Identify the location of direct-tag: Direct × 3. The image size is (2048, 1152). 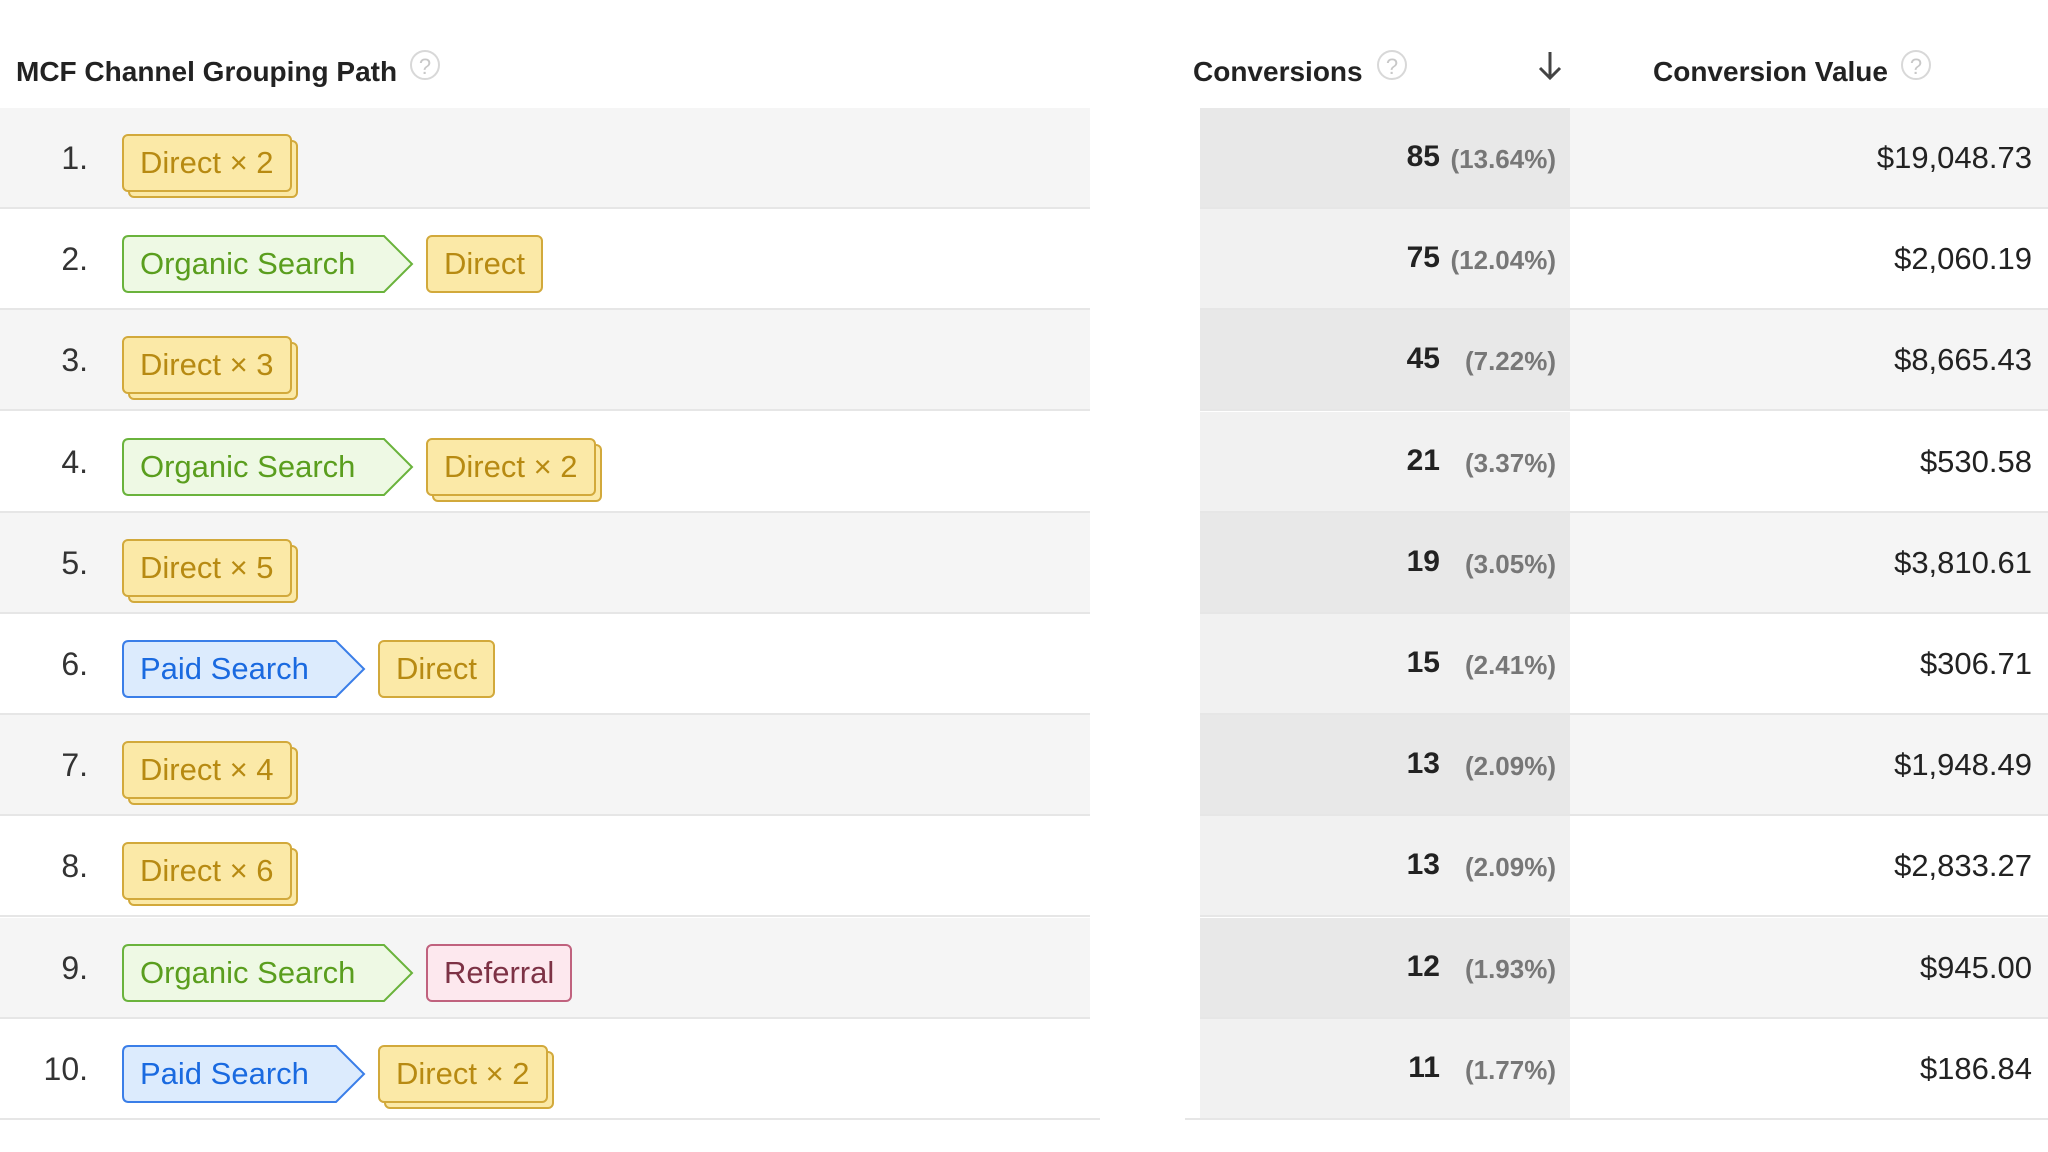
(207, 365).